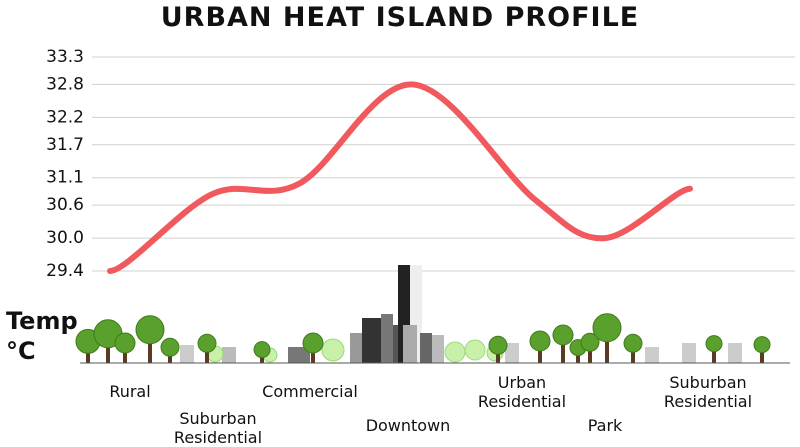 The width and height of the screenshot is (800, 447). Describe the element at coordinates (65, 205) in the screenshot. I see `y-tick-label: 30.6` at that location.